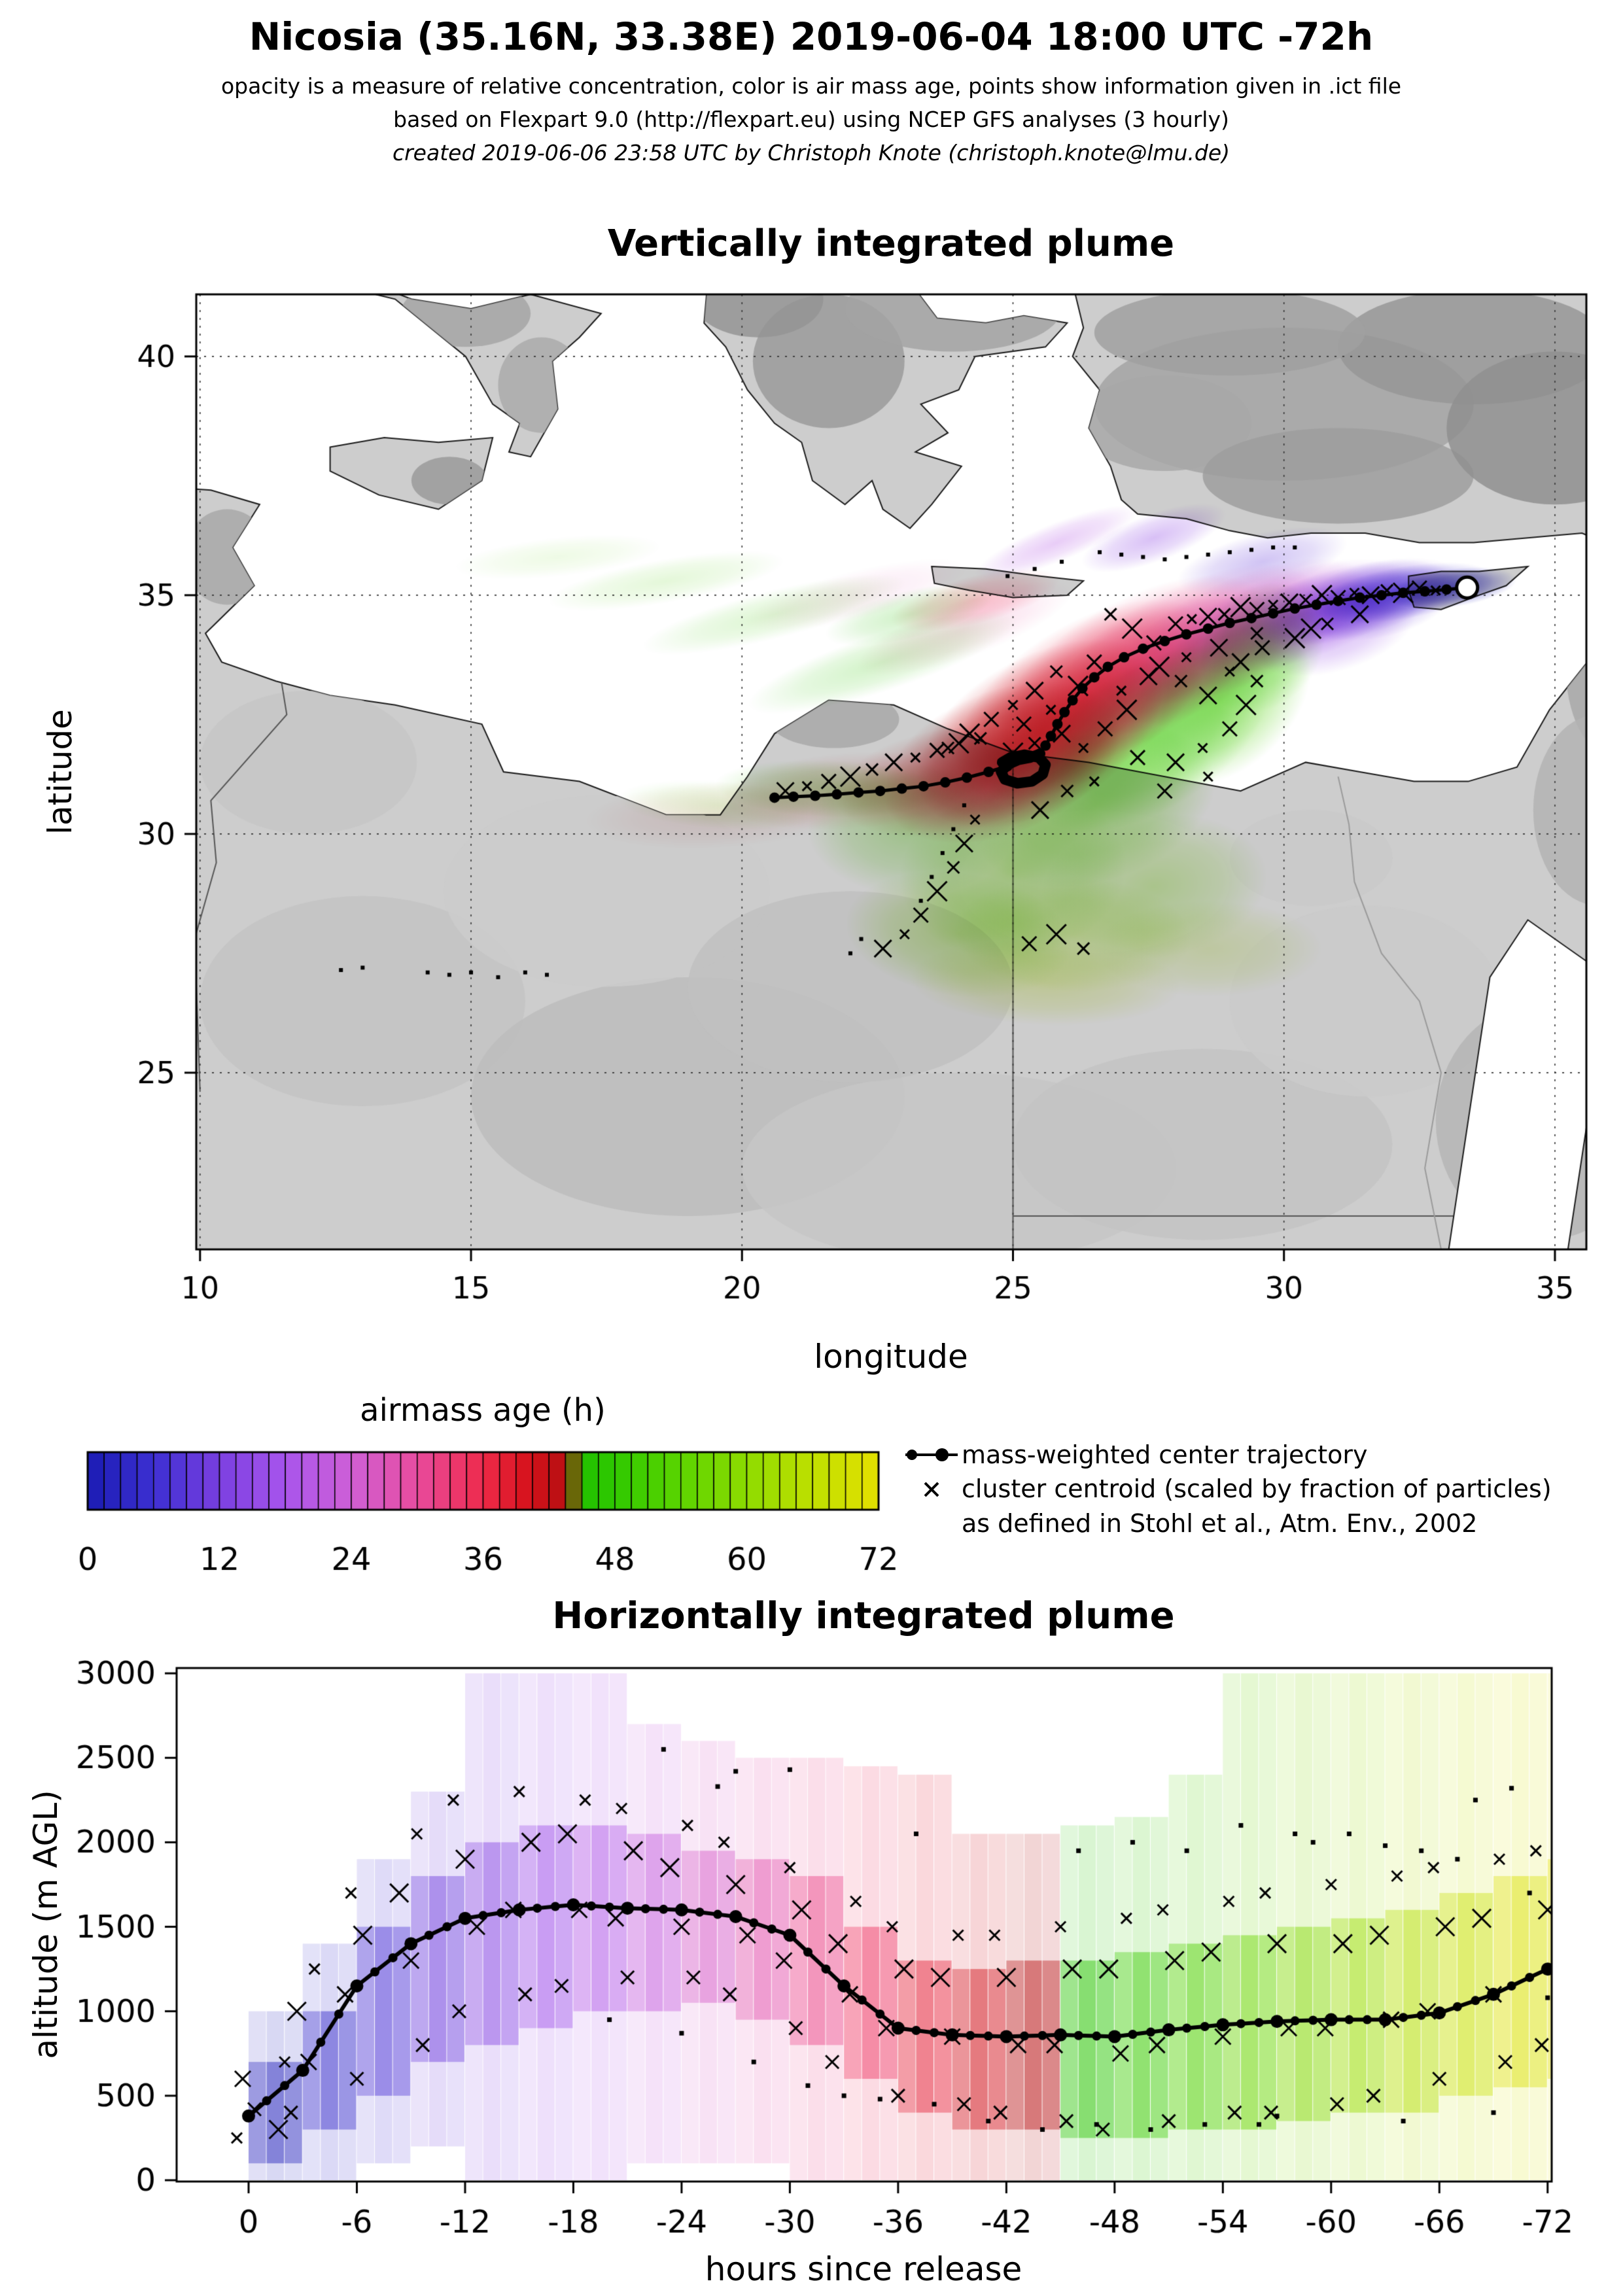  I want to click on profile-xaxis-title: hours since release, so click(864, 2269).